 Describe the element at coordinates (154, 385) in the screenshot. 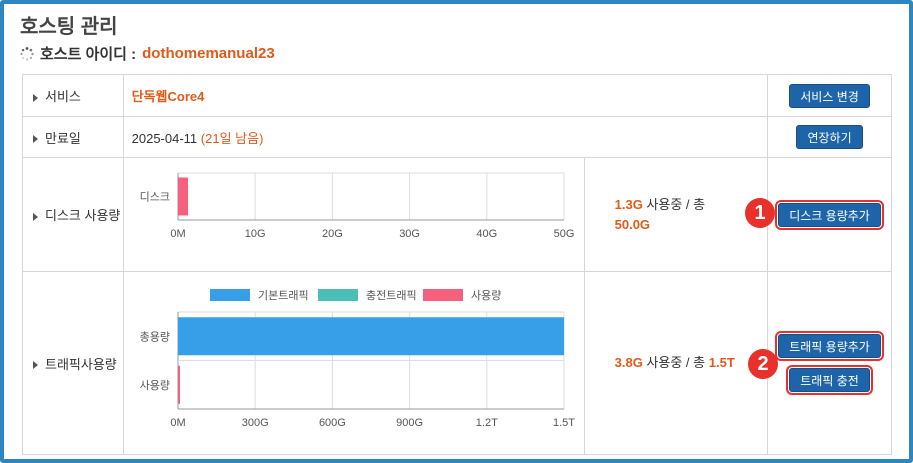

I see `y-category-label: 사용량` at that location.